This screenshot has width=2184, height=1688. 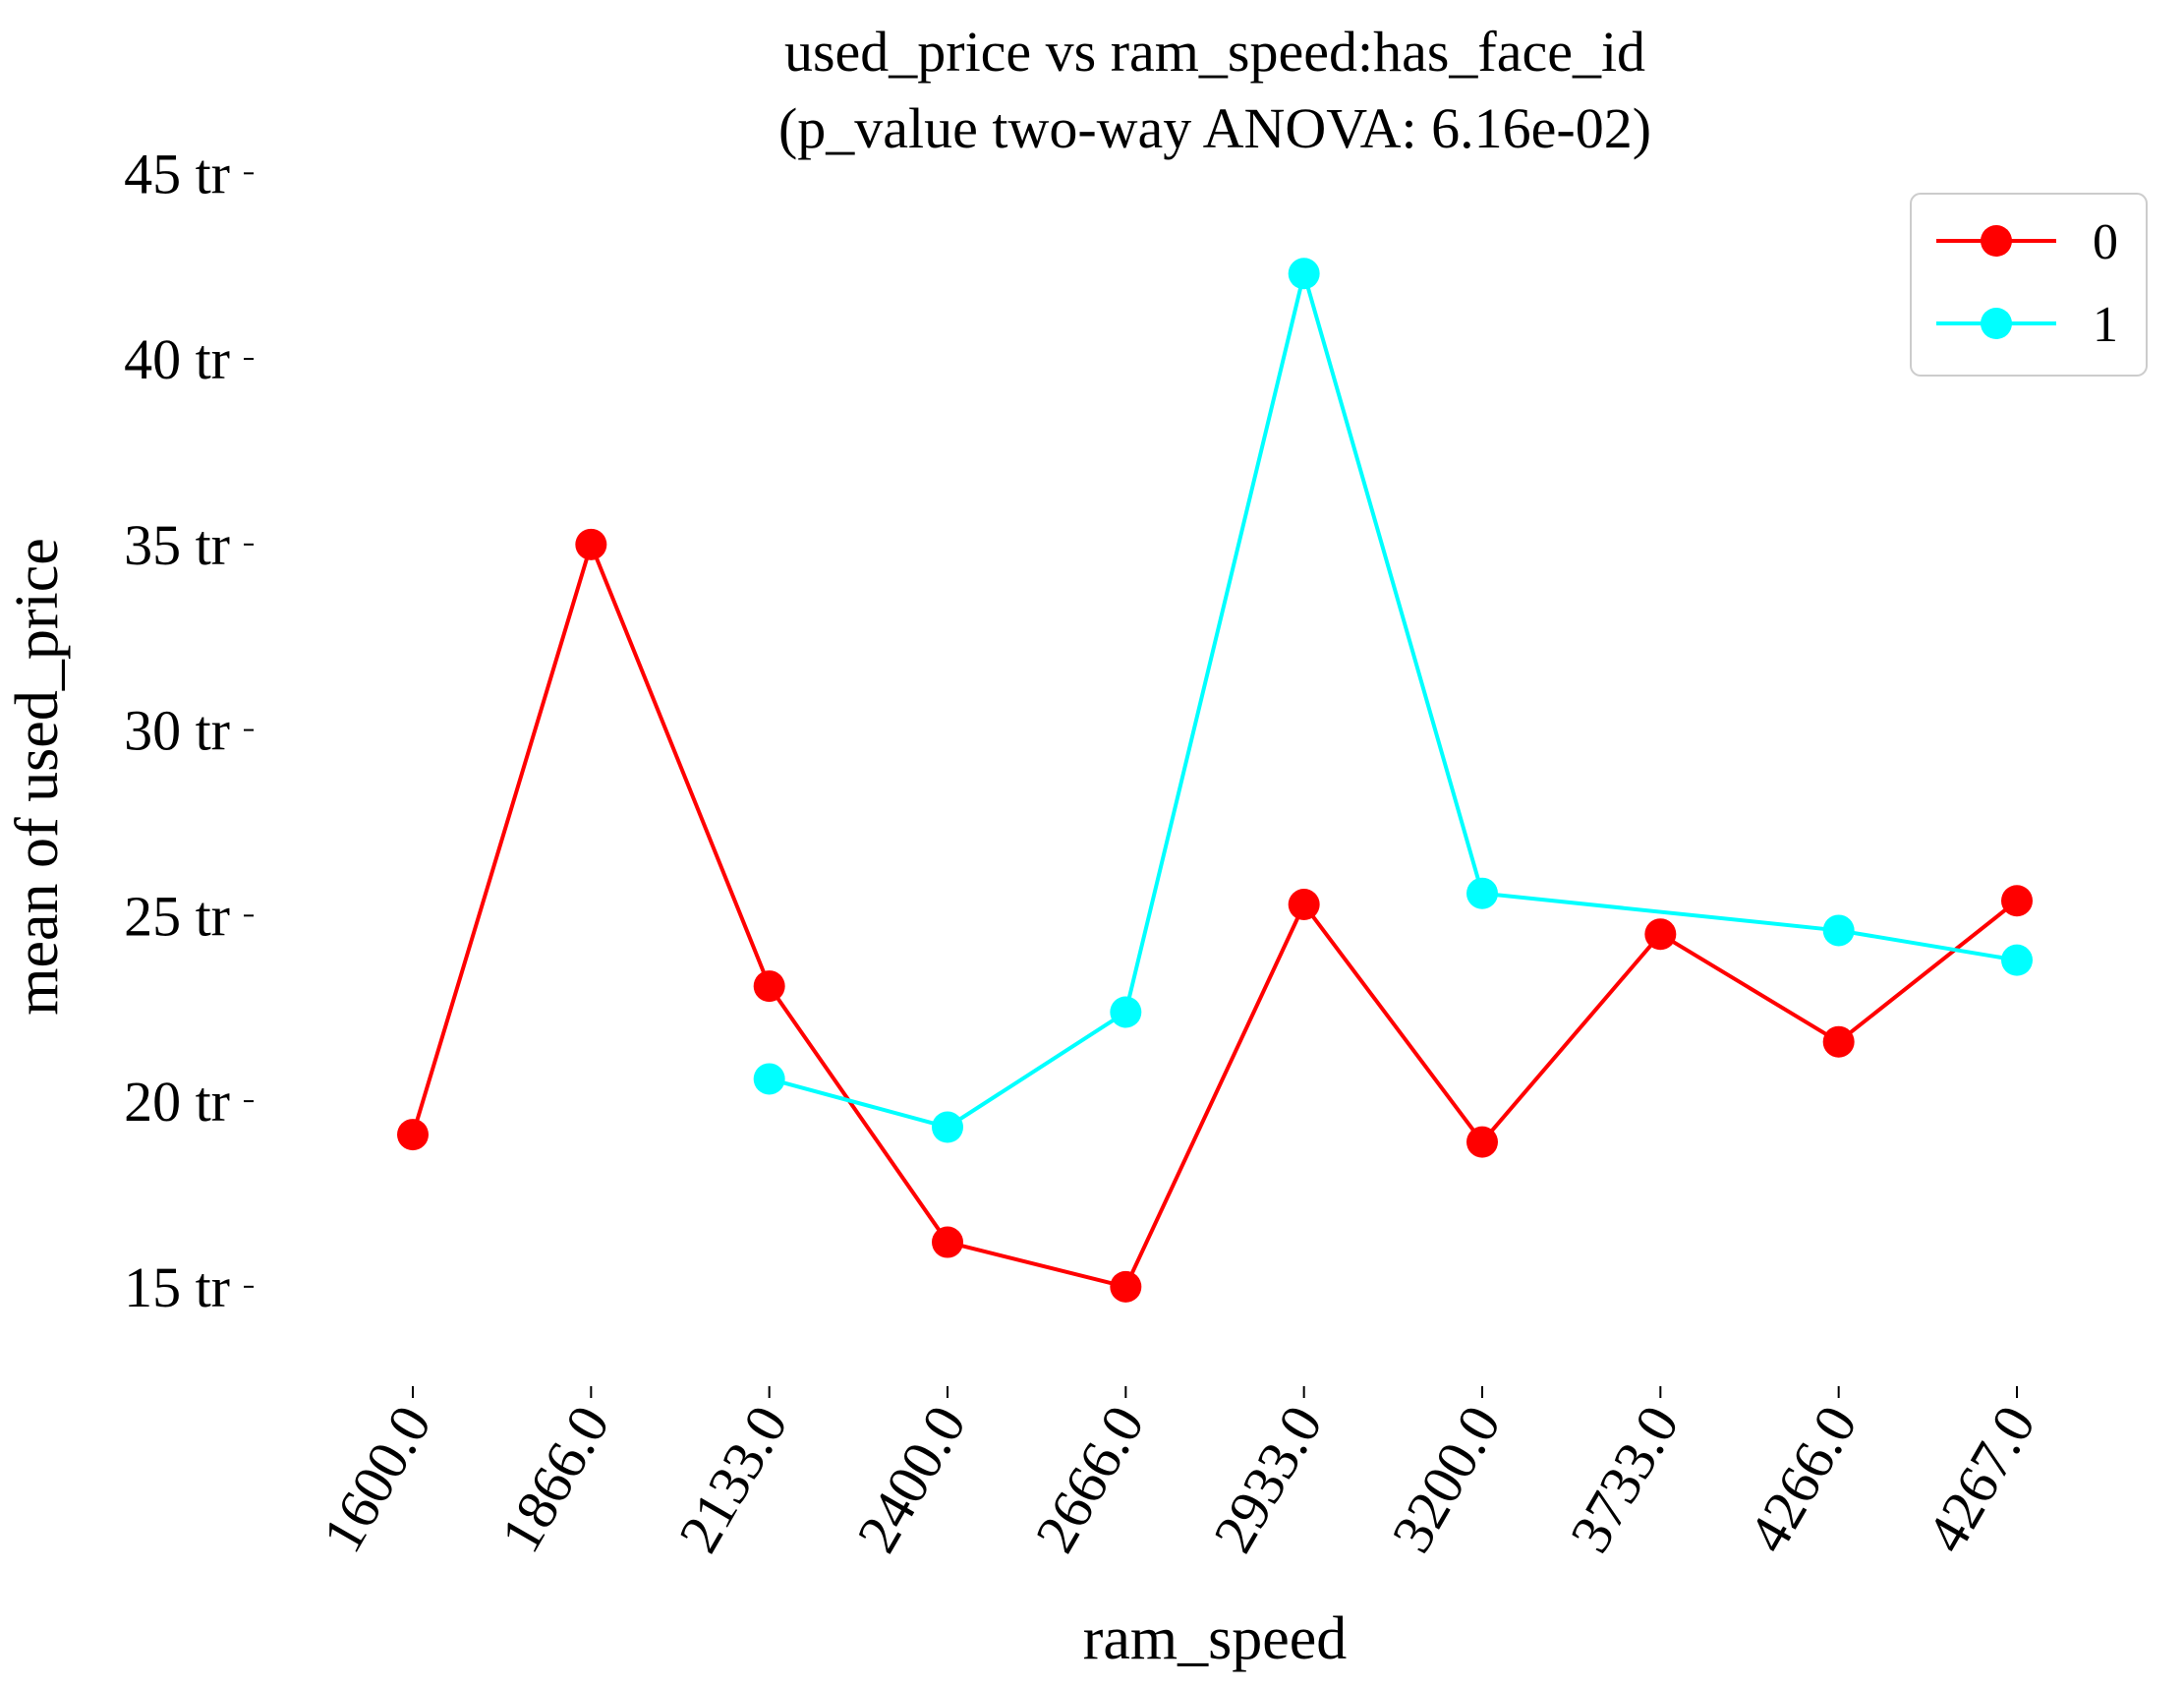 What do you see at coordinates (2029, 285) in the screenshot?
I see `legend: 01` at bounding box center [2029, 285].